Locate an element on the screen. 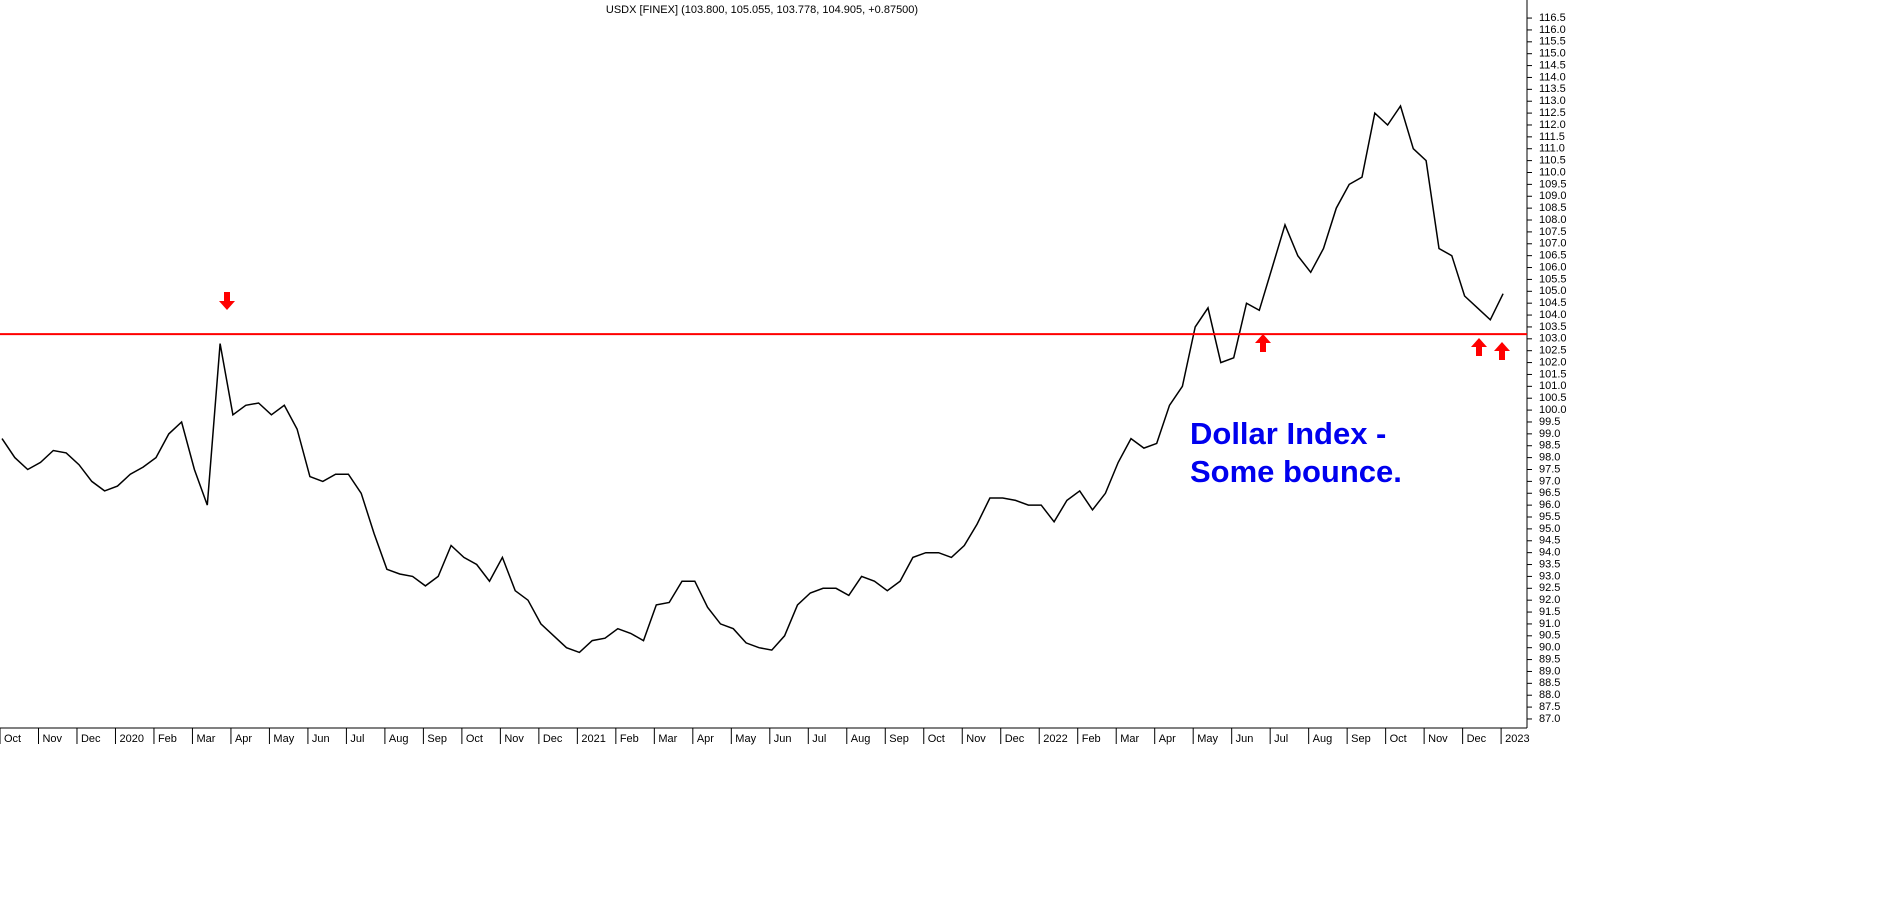 The height and width of the screenshot is (897, 1890). y-tick-label: 109.0 is located at coordinates (1553, 196).